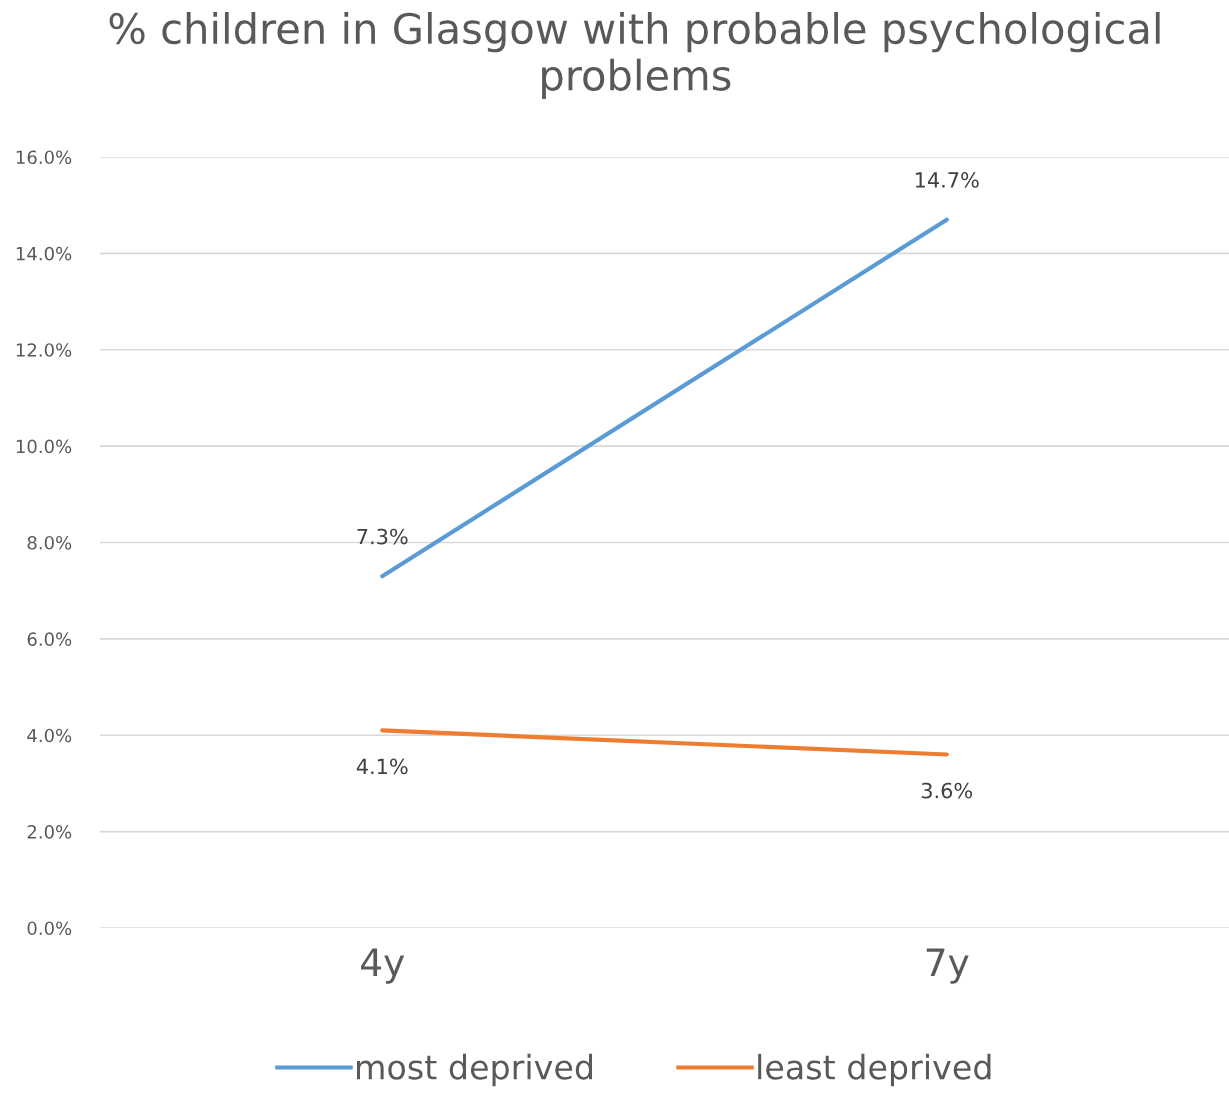 The image size is (1229, 1094). Describe the element at coordinates (874, 1070) in the screenshot. I see `legend-label: least deprived` at that location.